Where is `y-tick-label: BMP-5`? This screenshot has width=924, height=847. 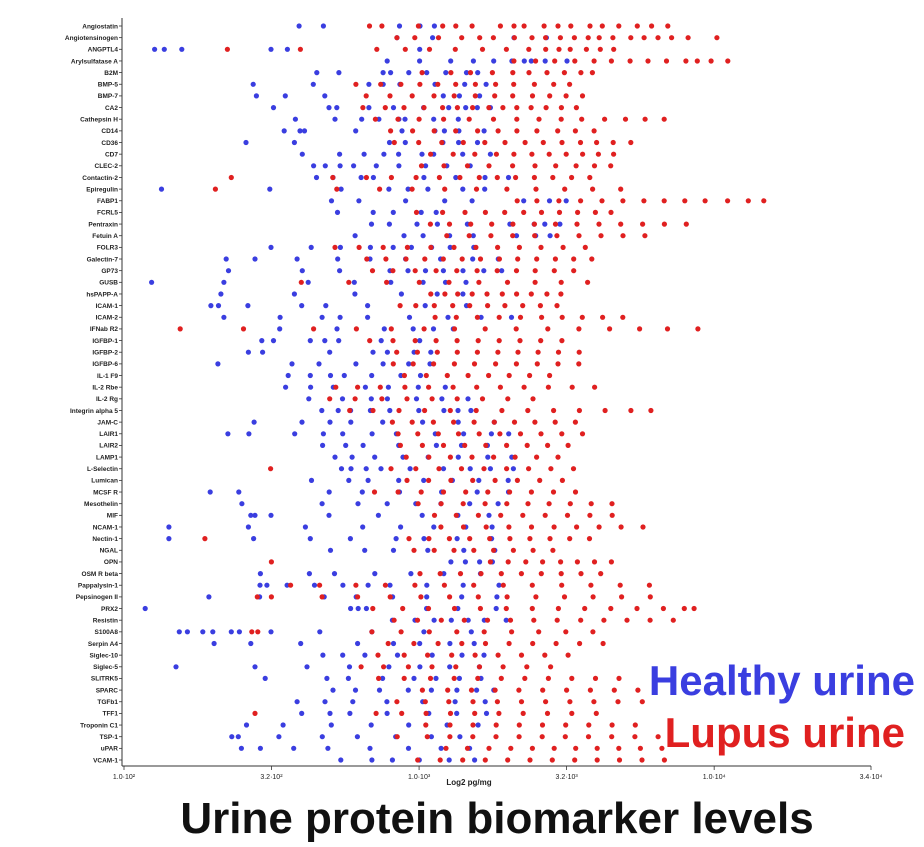
y-tick-label: BMP-5 is located at coordinates (108, 85).